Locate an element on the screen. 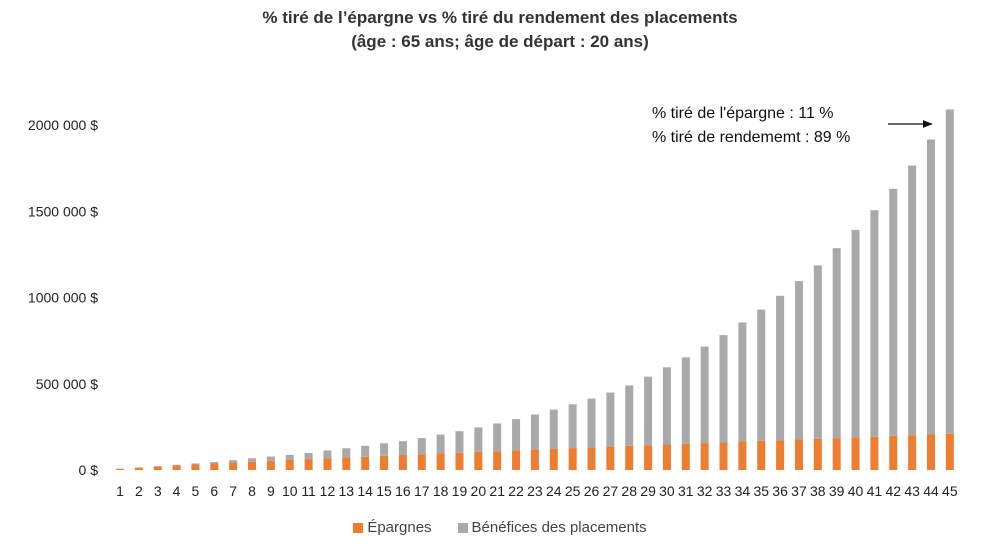 The image size is (1000, 557). x-tick-label: 1 is located at coordinates (120, 491).